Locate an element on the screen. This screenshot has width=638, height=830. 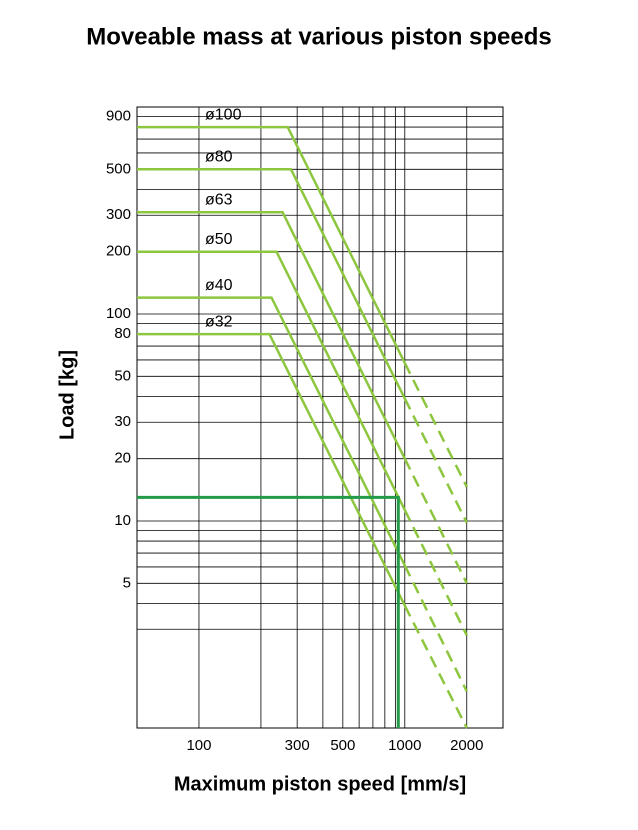
series-label: ø32 is located at coordinates (219, 321).